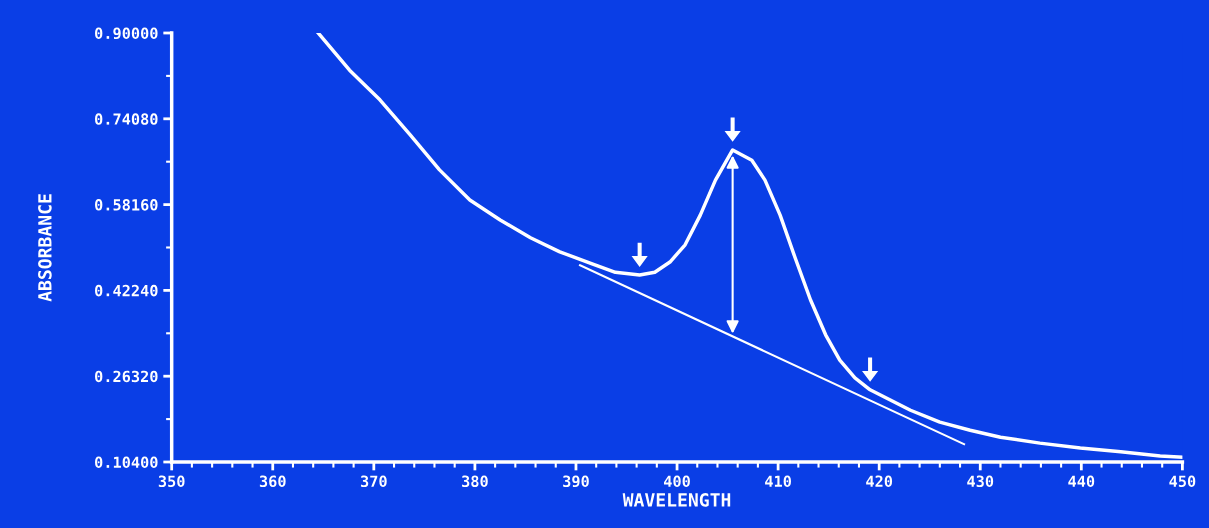 Image resolution: width=1209 pixels, height=528 pixels. I want to click on y-tick-label: 0.10400, so click(126, 462).